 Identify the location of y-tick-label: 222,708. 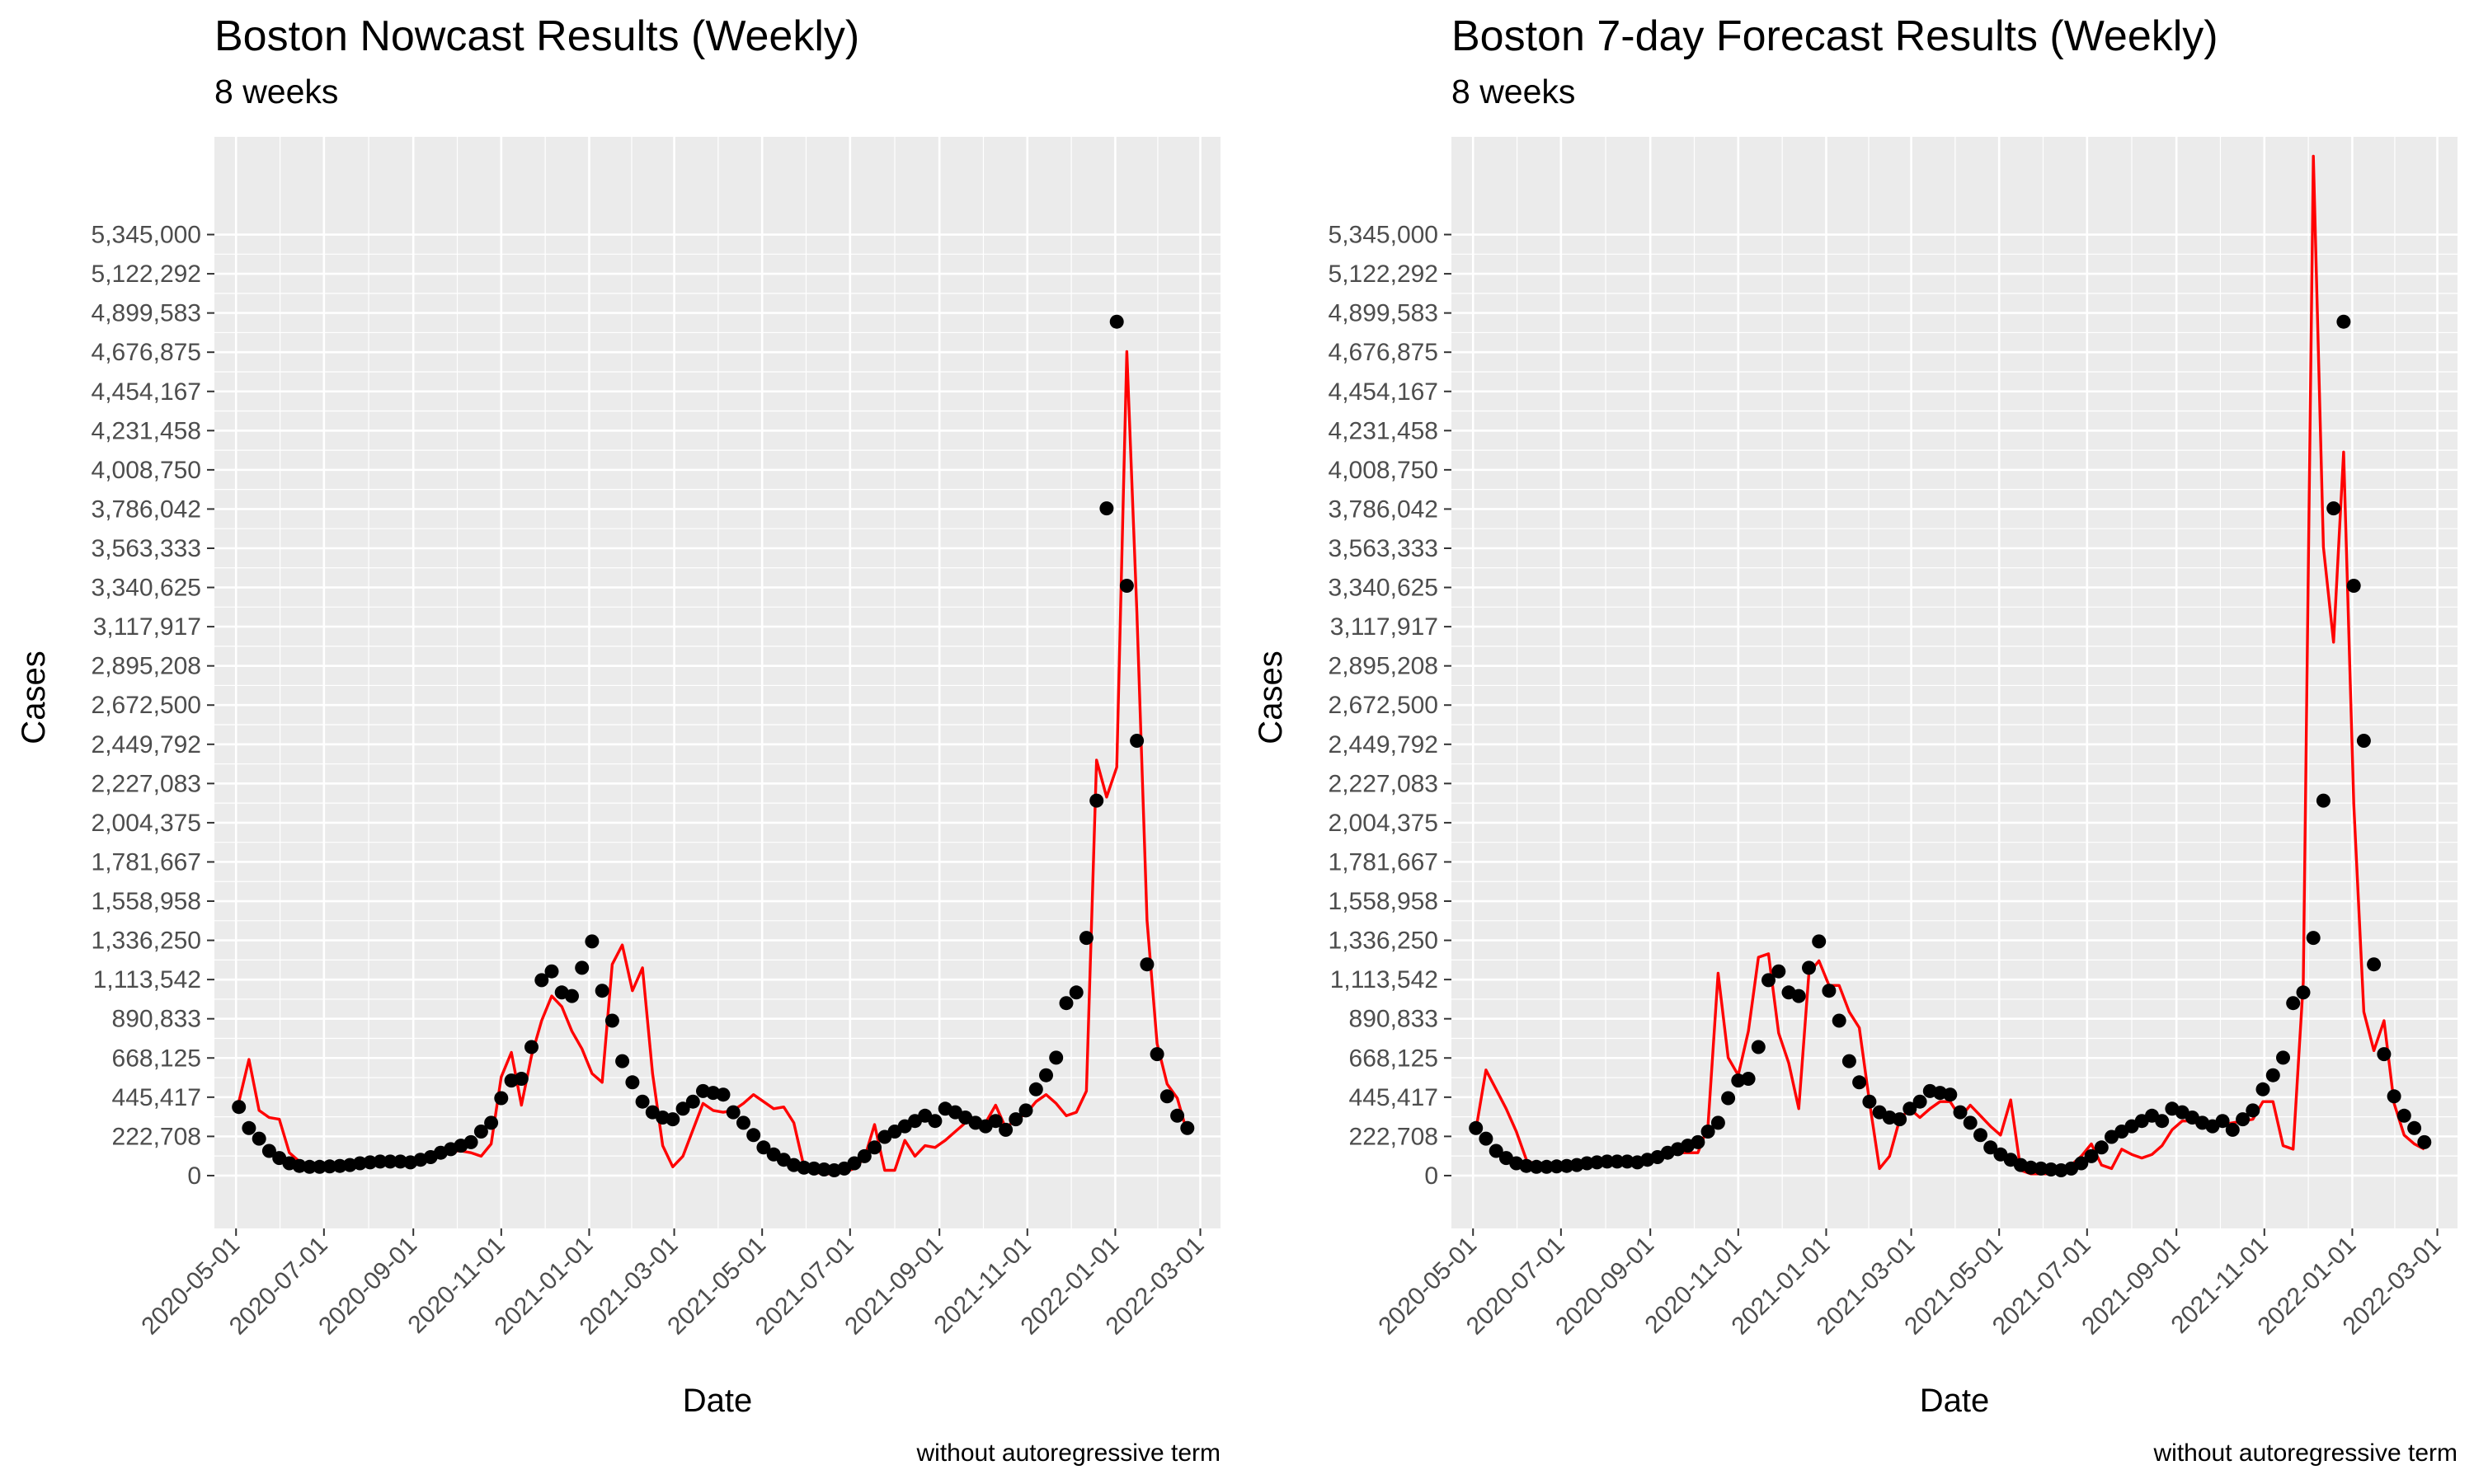
(156, 1136).